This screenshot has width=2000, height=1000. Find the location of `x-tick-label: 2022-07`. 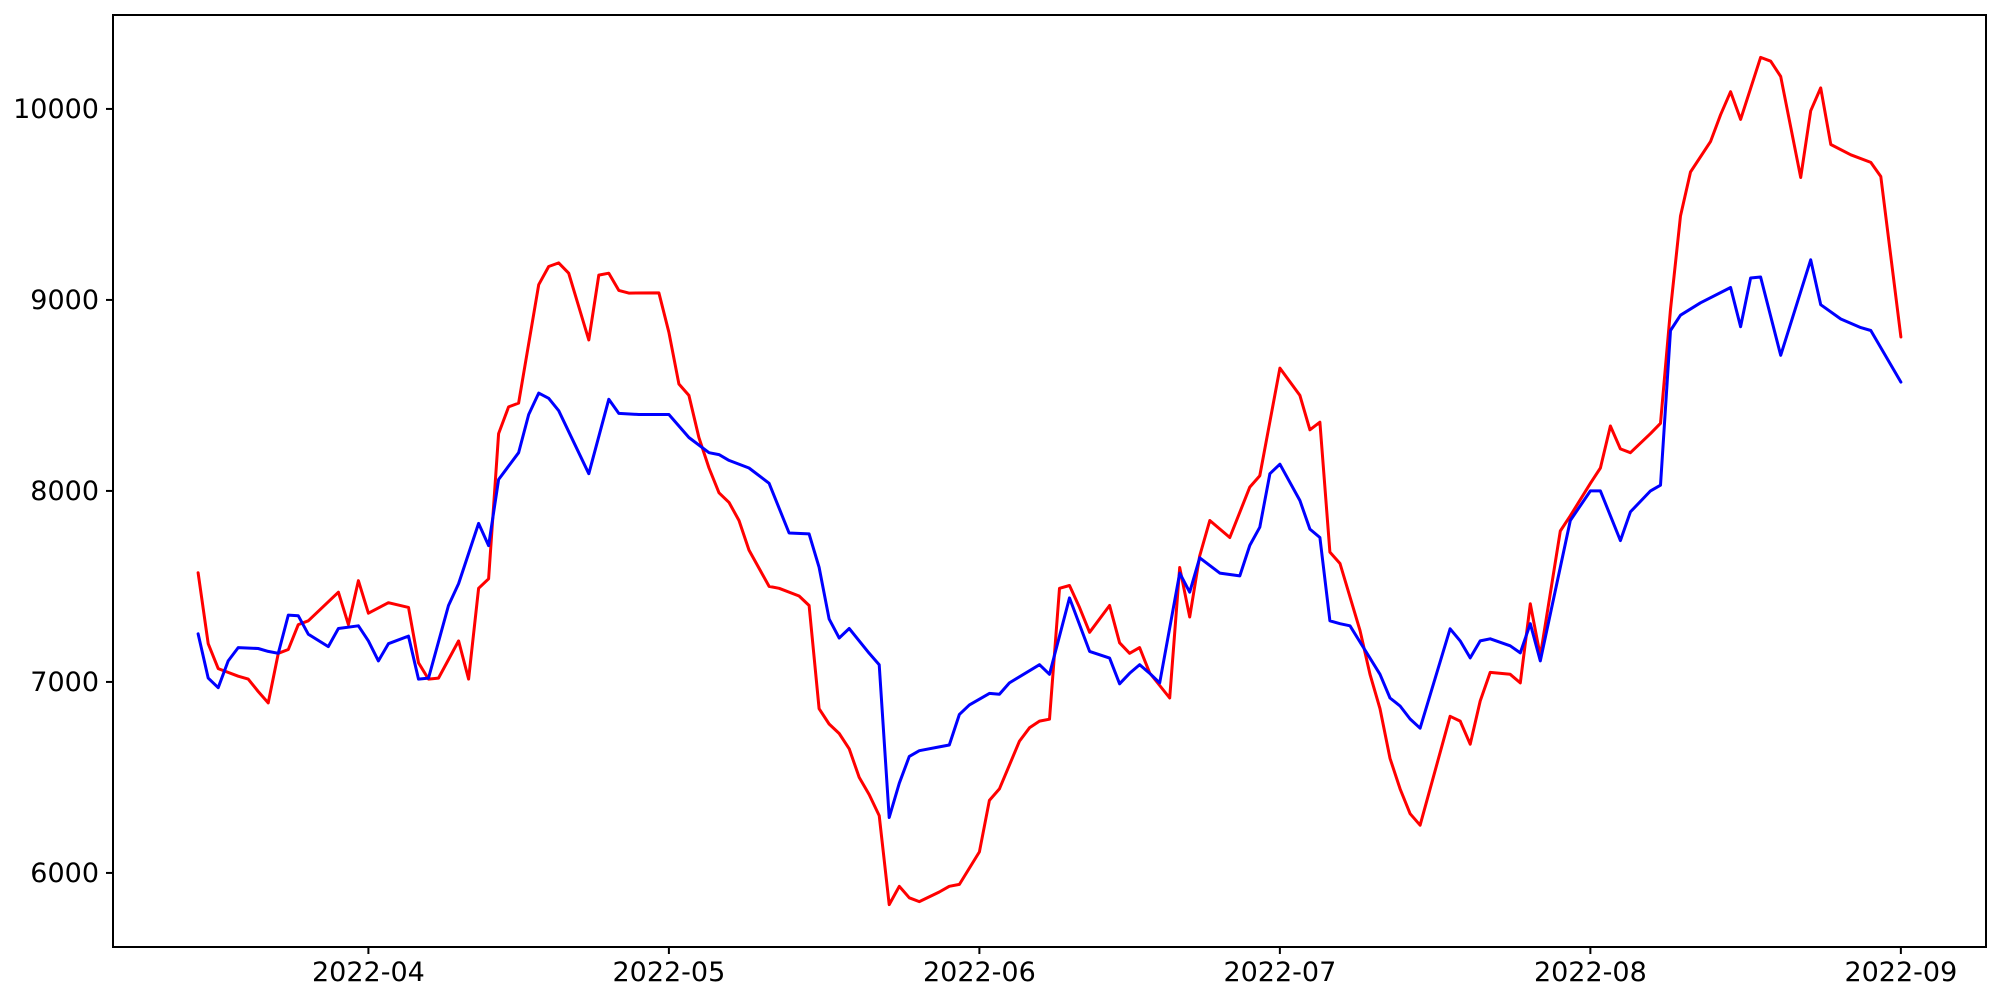

x-tick-label: 2022-07 is located at coordinates (1279, 972).